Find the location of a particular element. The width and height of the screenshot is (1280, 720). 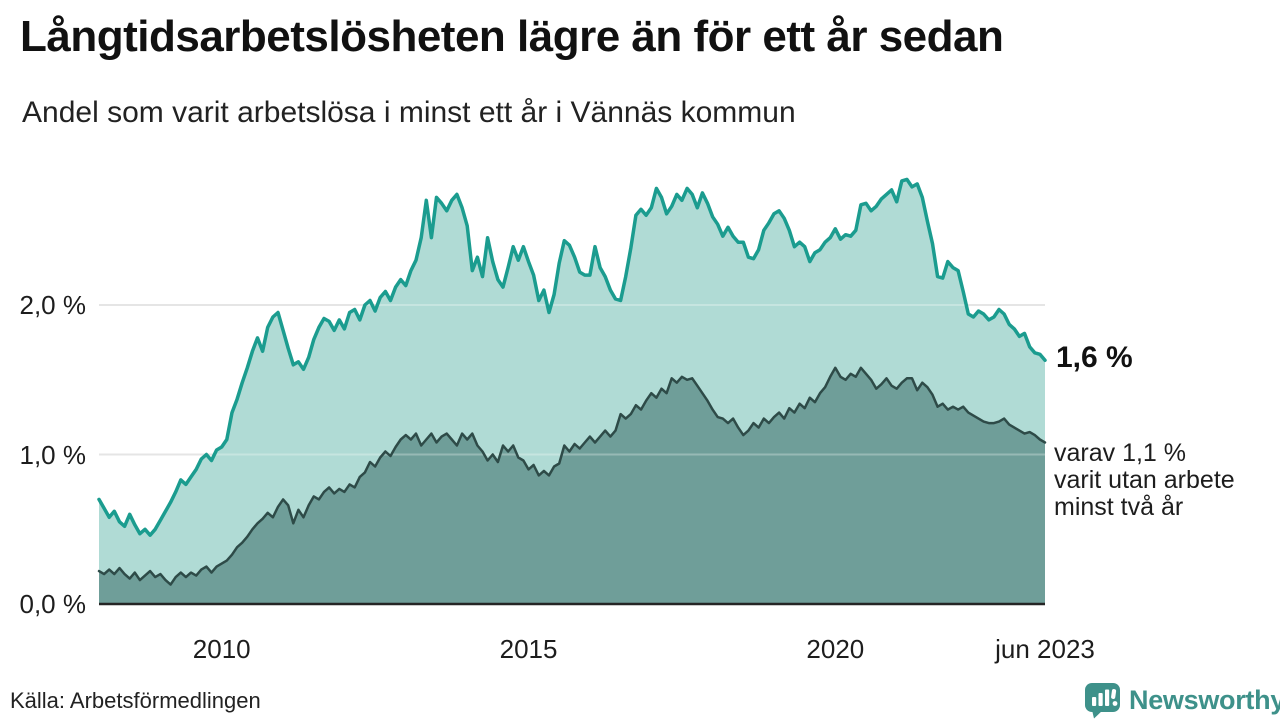

x-tick-label: 2020 is located at coordinates (835, 649).